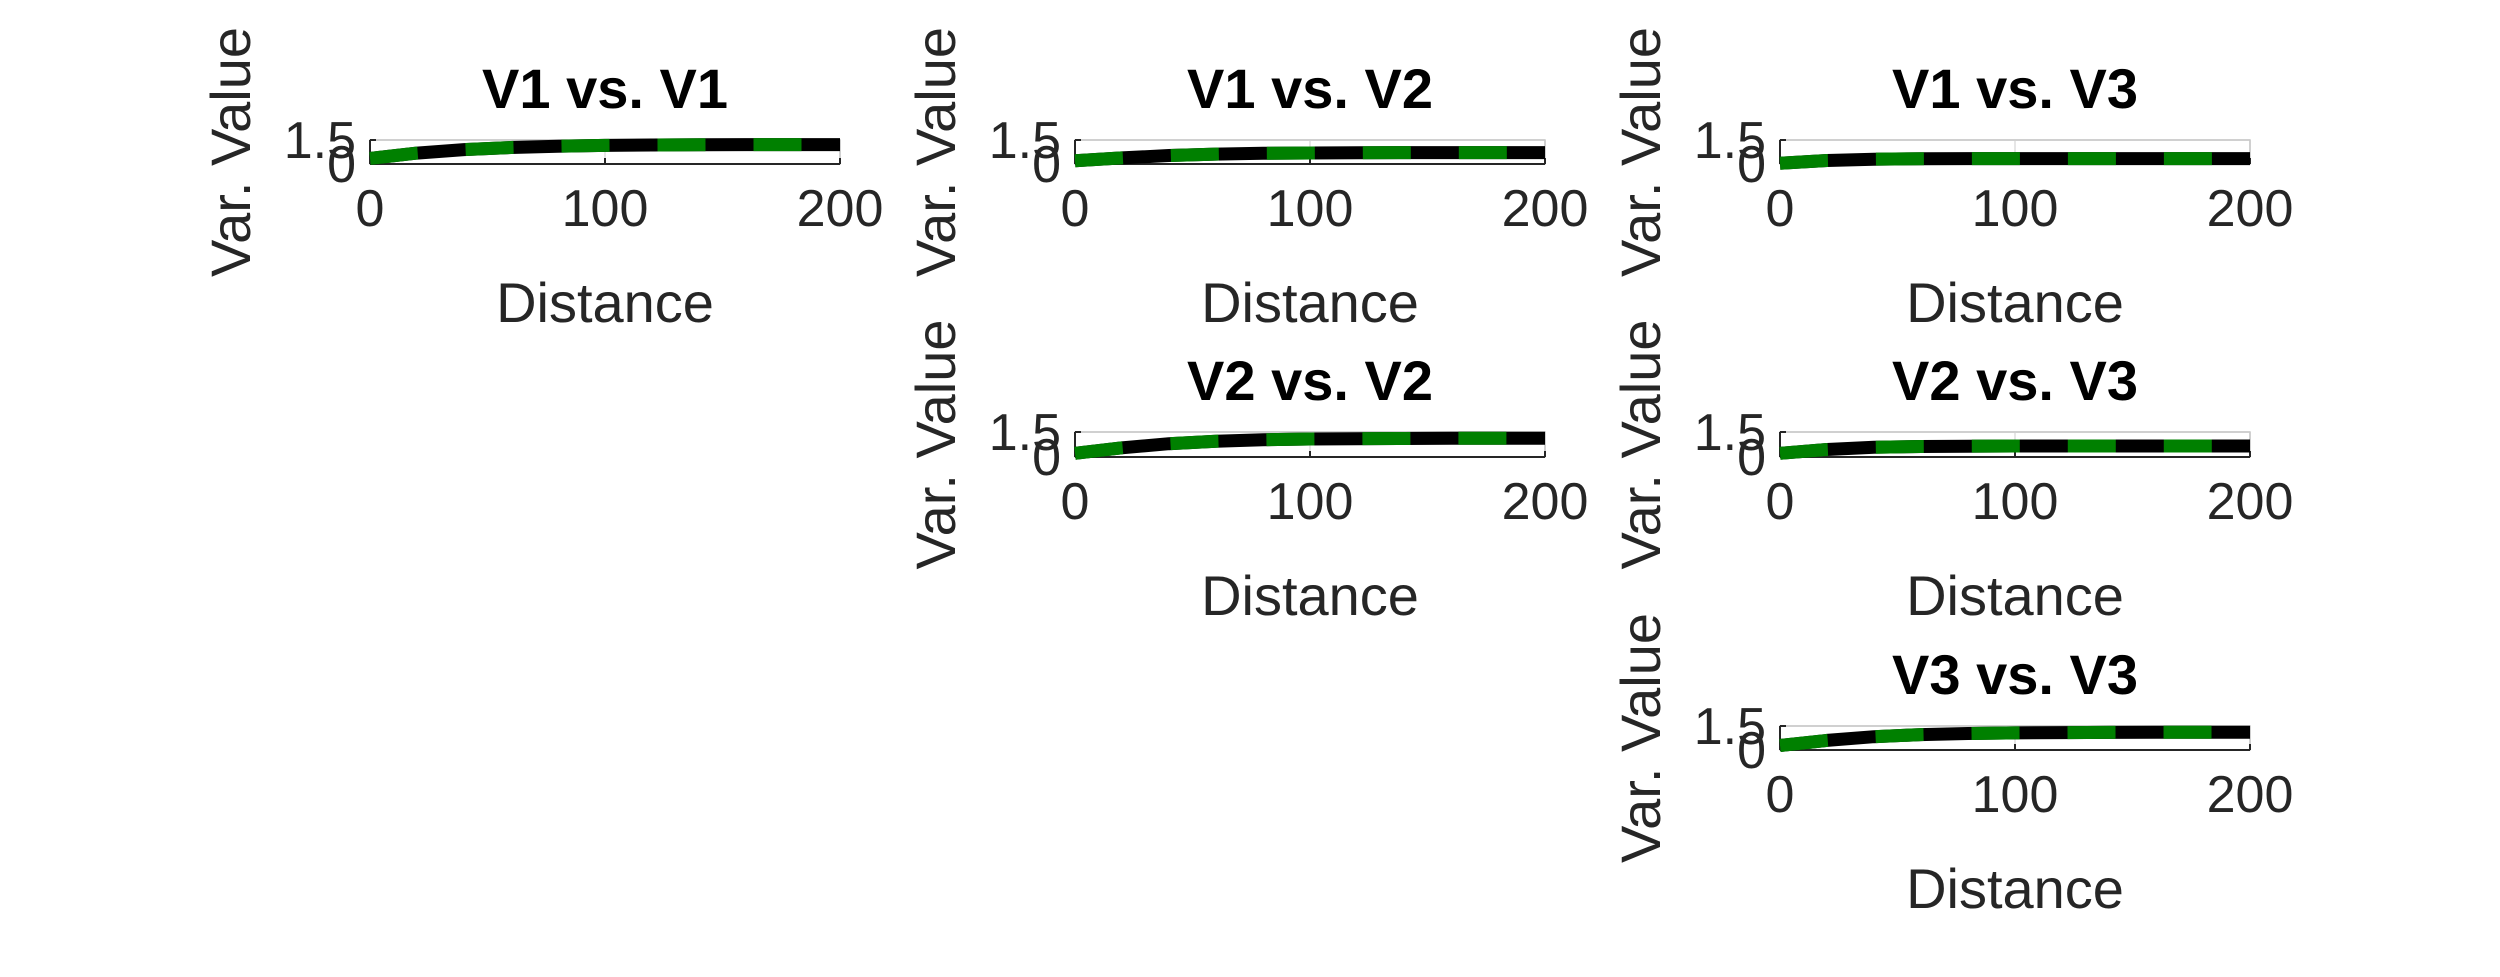 This screenshot has width=2500, height=977. I want to click on chart-title: V2 vs. V3, so click(2015, 380).